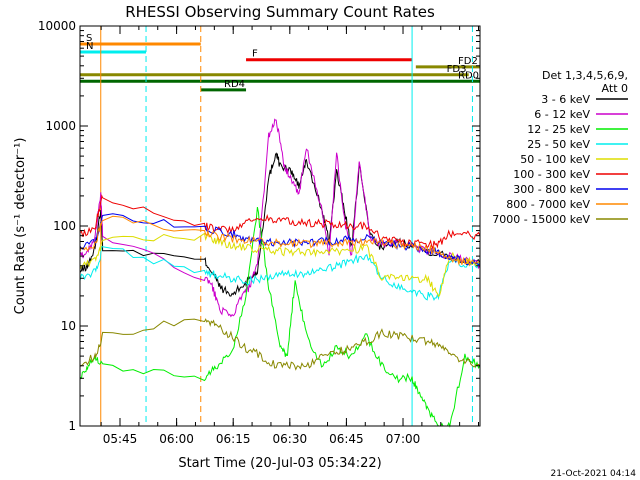 The height and width of the screenshot is (480, 640). I want to click on x-tick-label: 05:45, so click(120, 439).